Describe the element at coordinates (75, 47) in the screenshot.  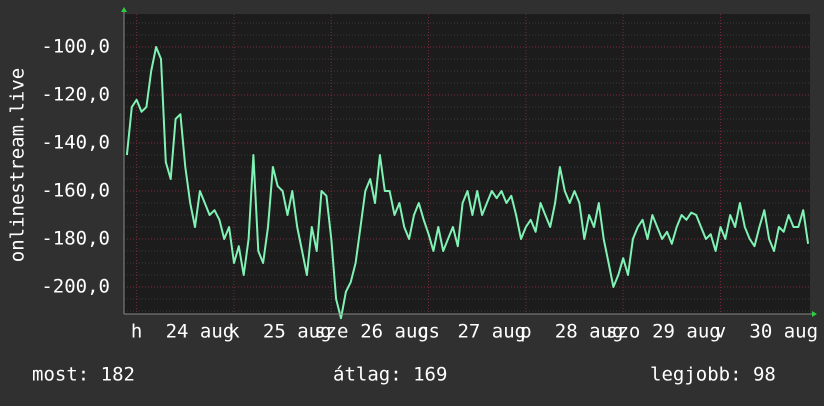
I see `y-tick-label: -100,0` at that location.